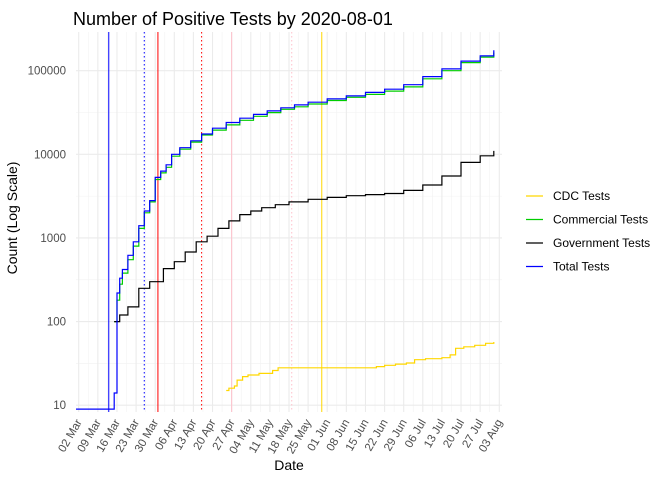 This screenshot has height=480, width=672. What do you see at coordinates (12, 218) in the screenshot?
I see `y-axis-title: Count (Log Scale)` at bounding box center [12, 218].